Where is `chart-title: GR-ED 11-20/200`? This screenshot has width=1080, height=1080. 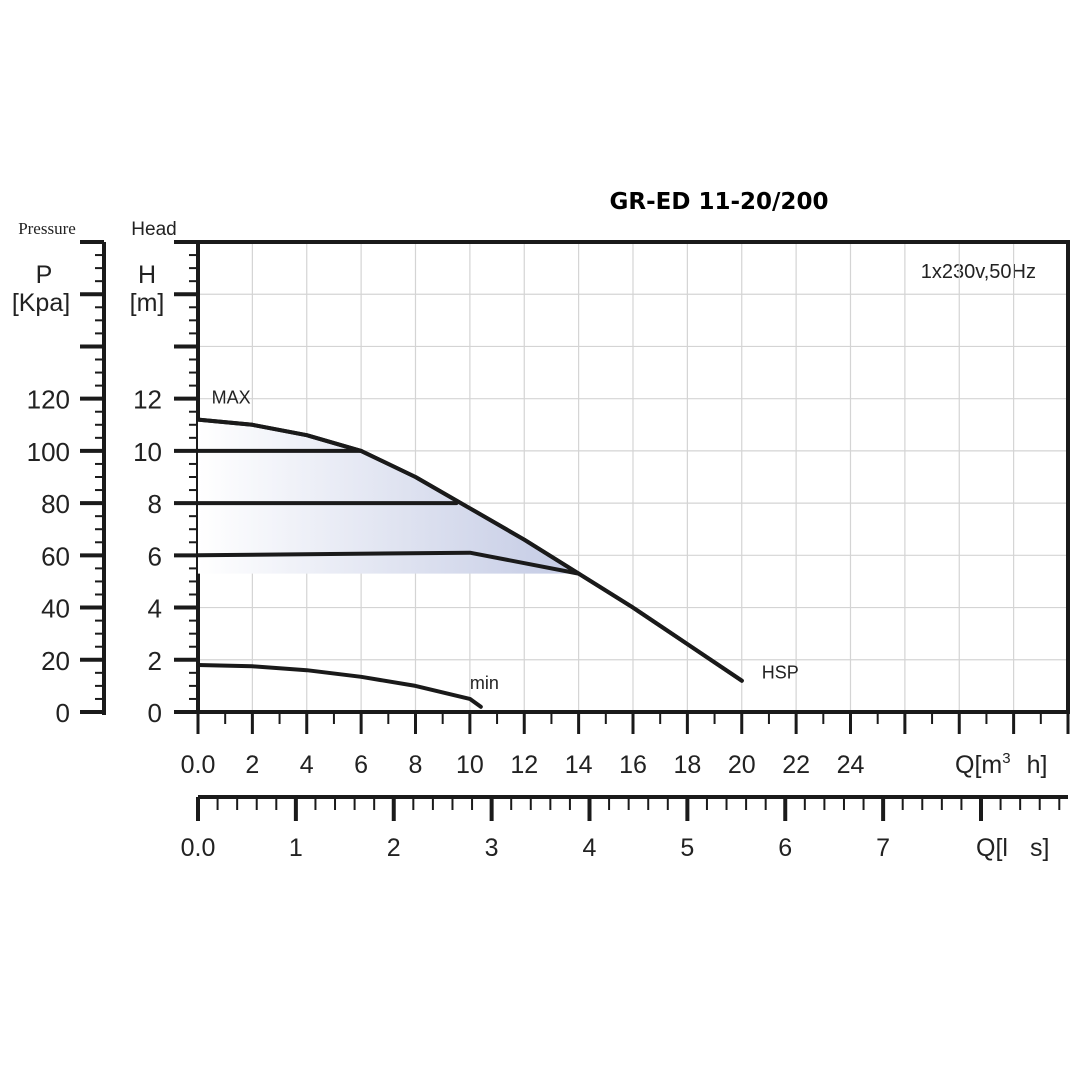 chart-title: GR-ED 11-20/200 is located at coordinates (719, 202).